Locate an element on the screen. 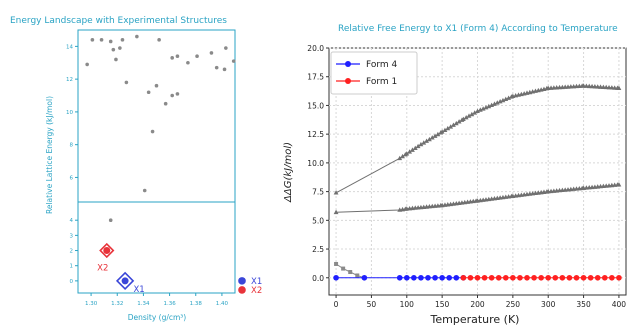 The height and width of the screenshot is (325, 639). structure-x1-diamond is located at coordinates (125, 280).